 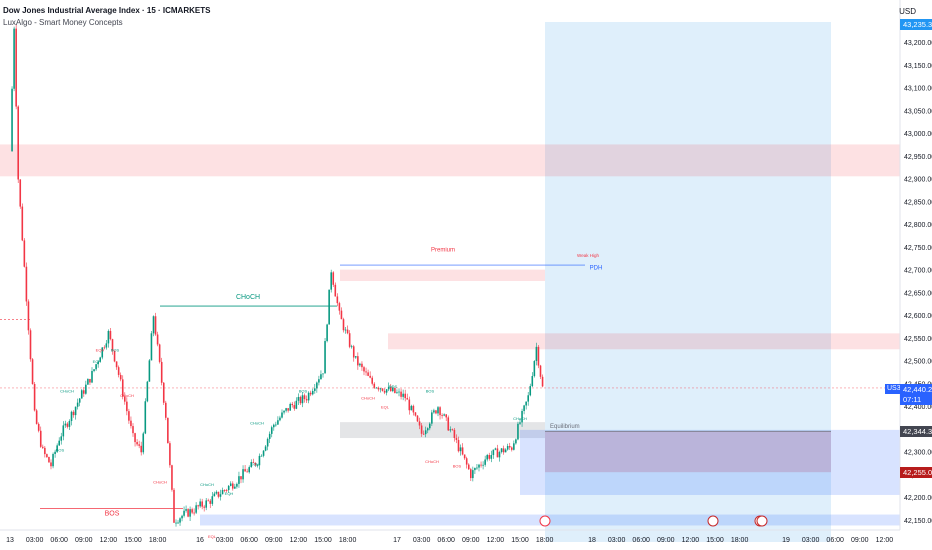 I want to click on time-tick-label: 13, so click(x=10, y=540).